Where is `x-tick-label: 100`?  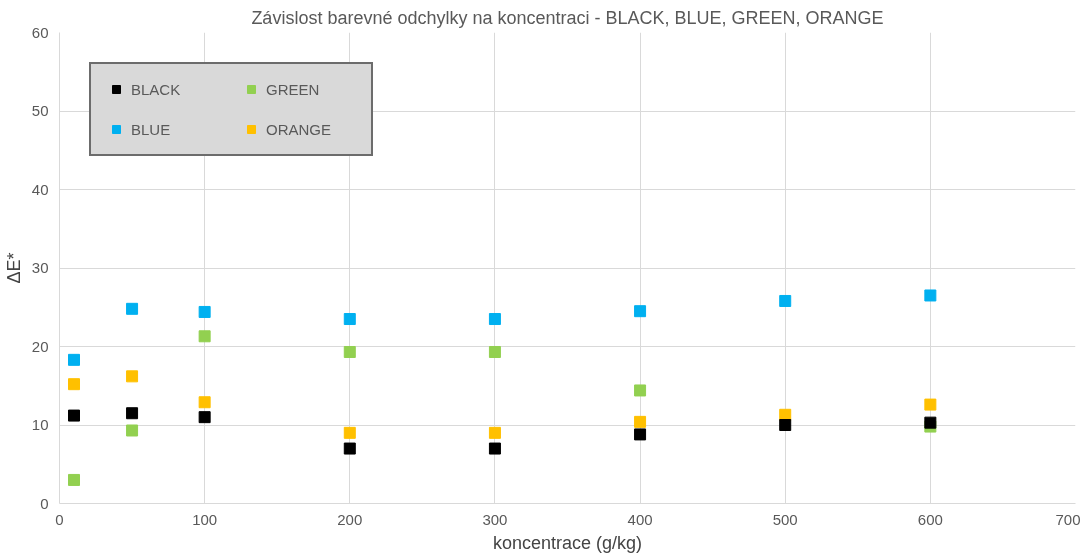
x-tick-label: 100 is located at coordinates (205, 519).